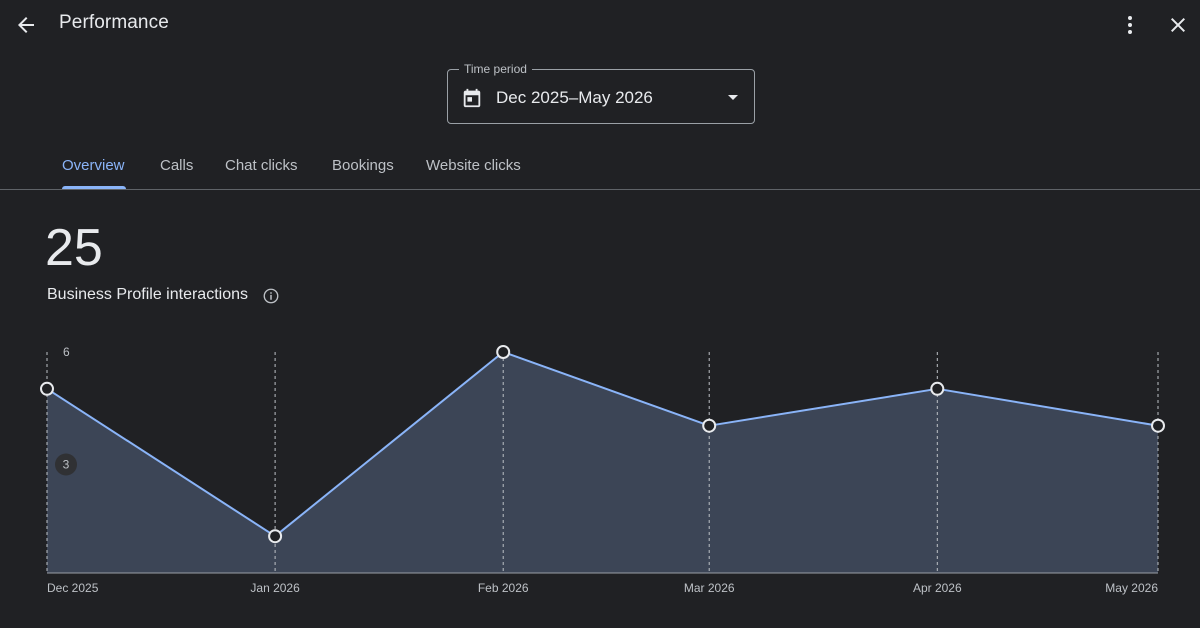 This screenshot has width=1200, height=628. I want to click on data-point-jan-2026, so click(275, 536).